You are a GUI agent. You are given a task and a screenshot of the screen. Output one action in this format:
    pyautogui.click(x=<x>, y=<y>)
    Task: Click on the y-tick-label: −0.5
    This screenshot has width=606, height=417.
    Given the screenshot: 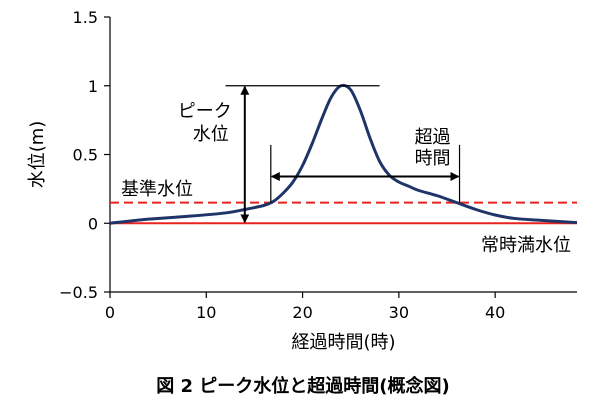 What is the action you would take?
    pyautogui.click(x=78, y=292)
    